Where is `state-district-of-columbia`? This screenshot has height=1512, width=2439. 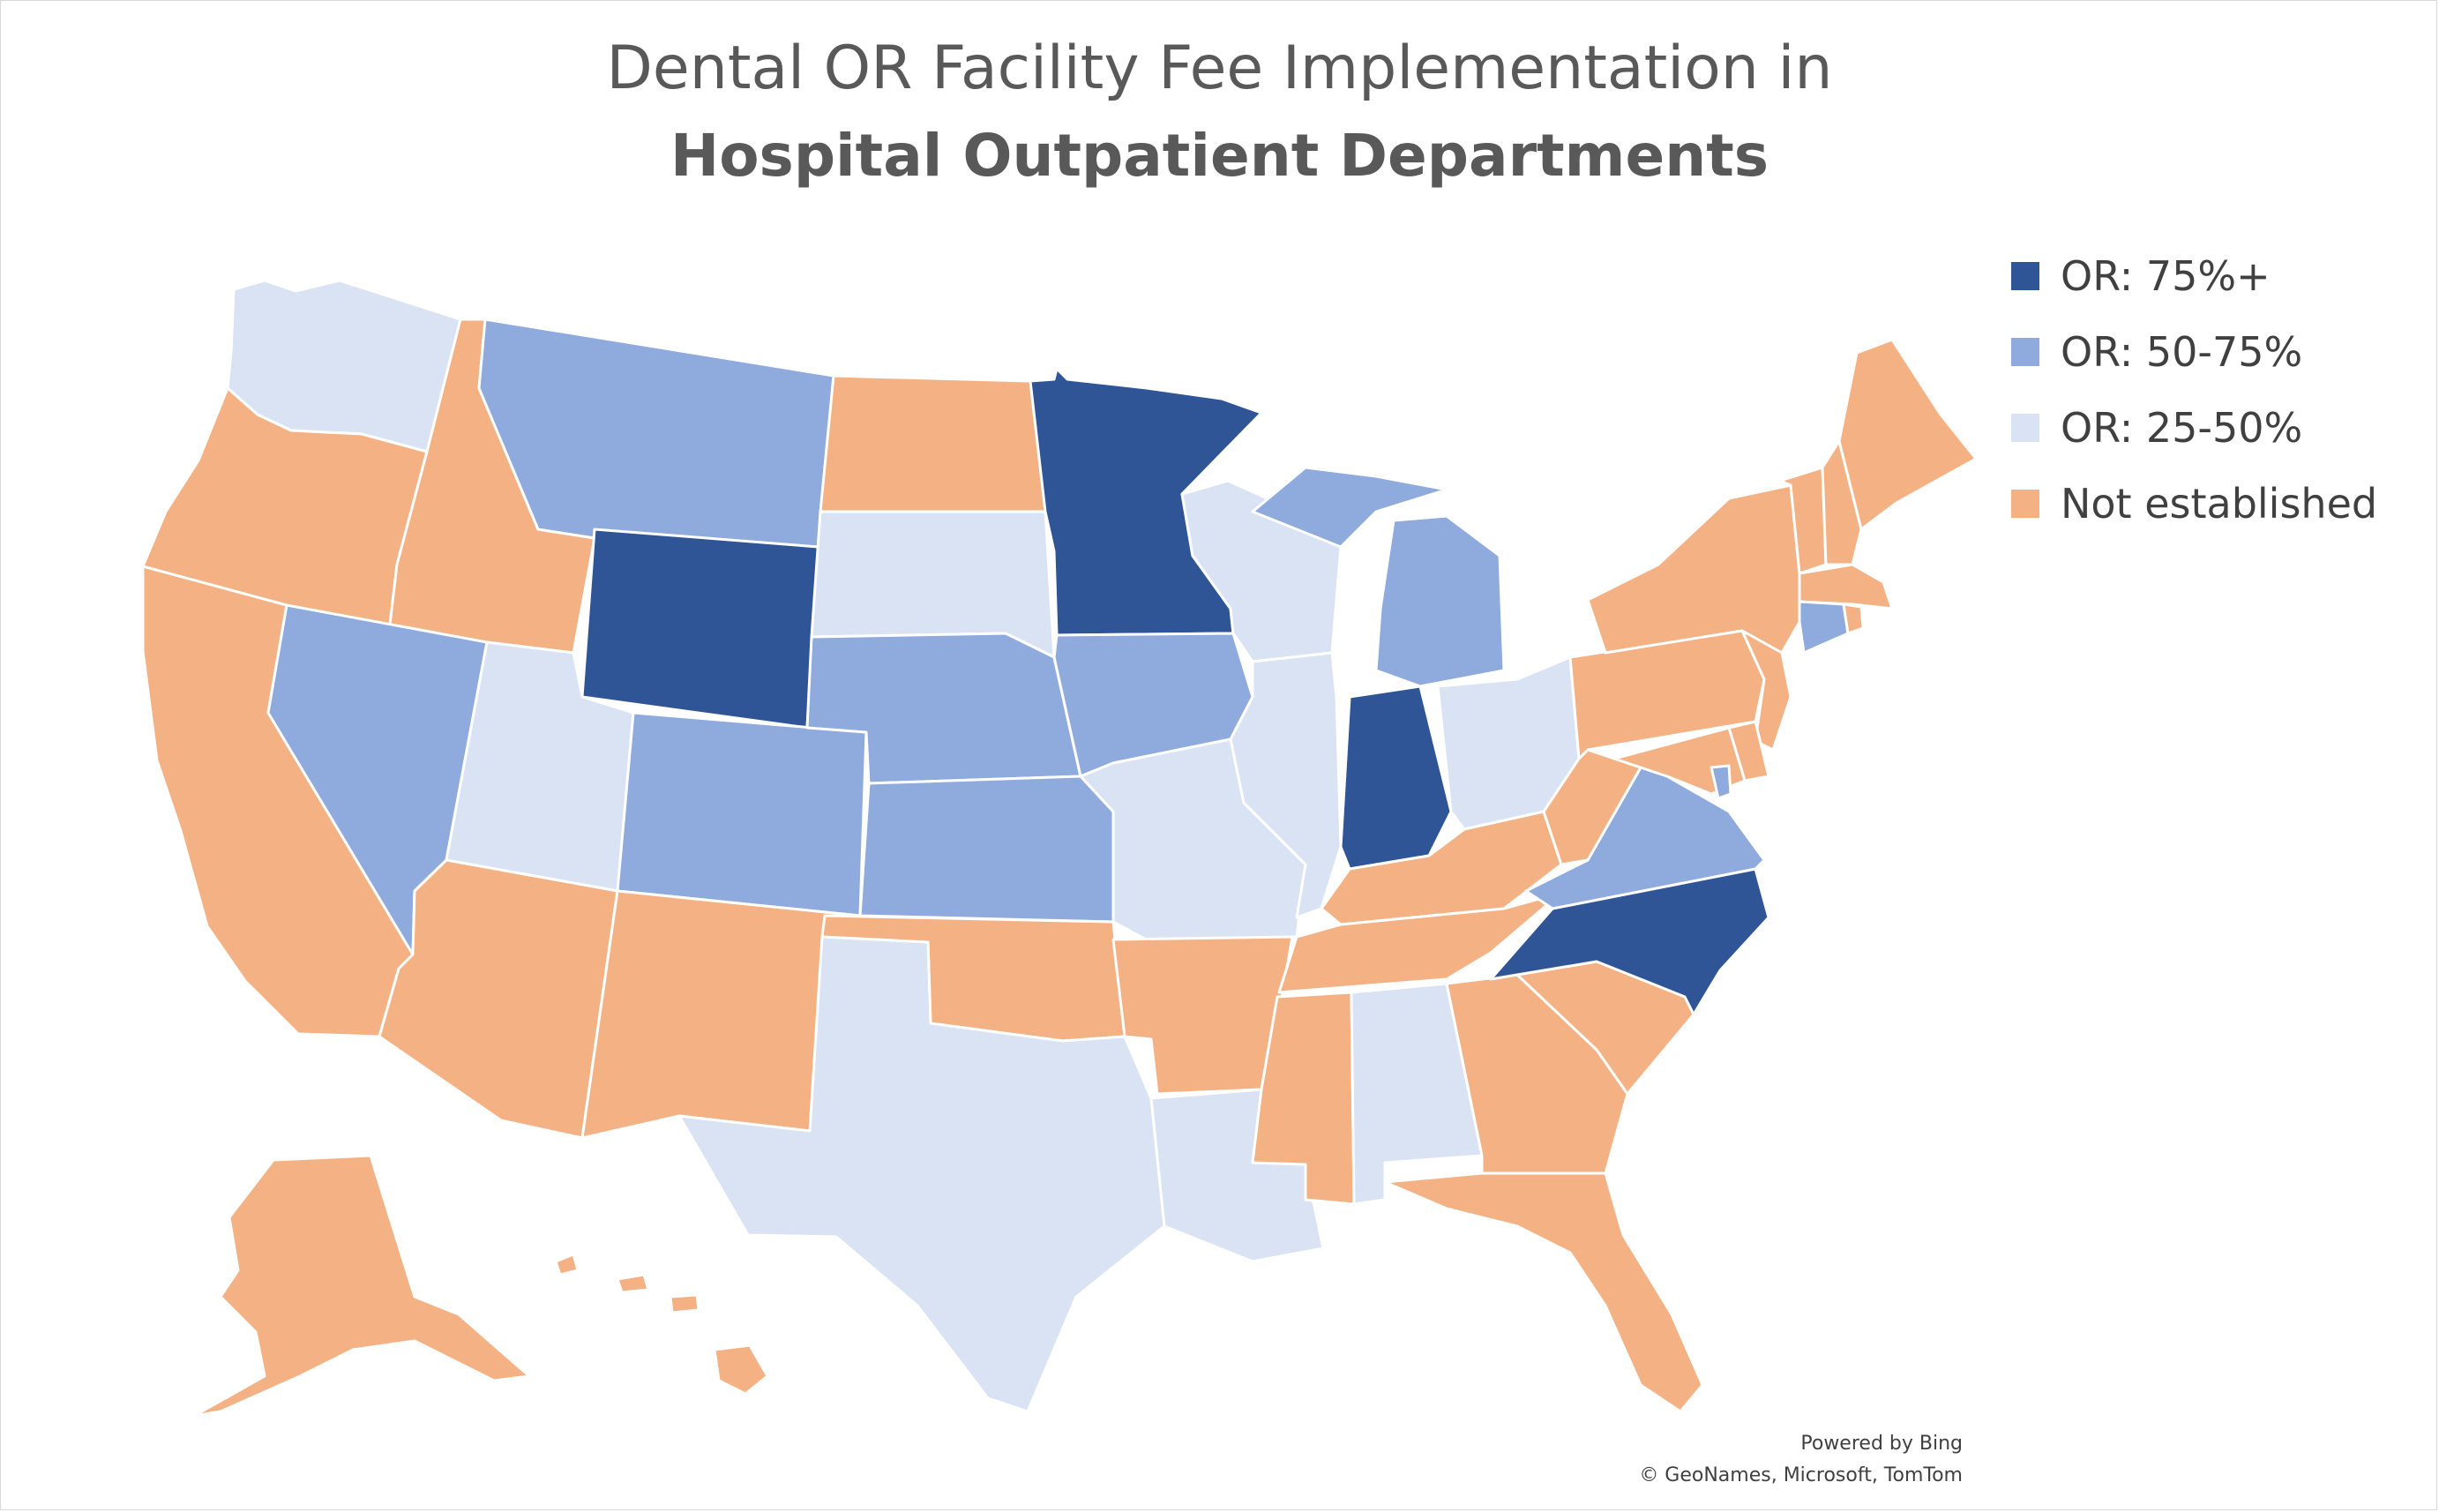
state-district-of-columbia is located at coordinates (1721, 782).